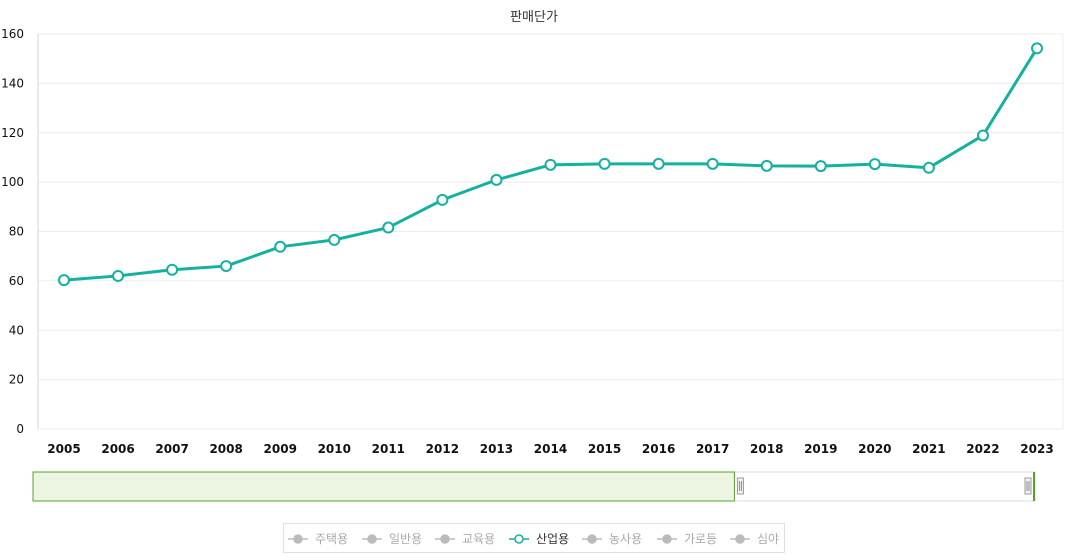 This screenshot has width=1073, height=560. What do you see at coordinates (712, 449) in the screenshot?
I see `x-tick-label: 2017` at bounding box center [712, 449].